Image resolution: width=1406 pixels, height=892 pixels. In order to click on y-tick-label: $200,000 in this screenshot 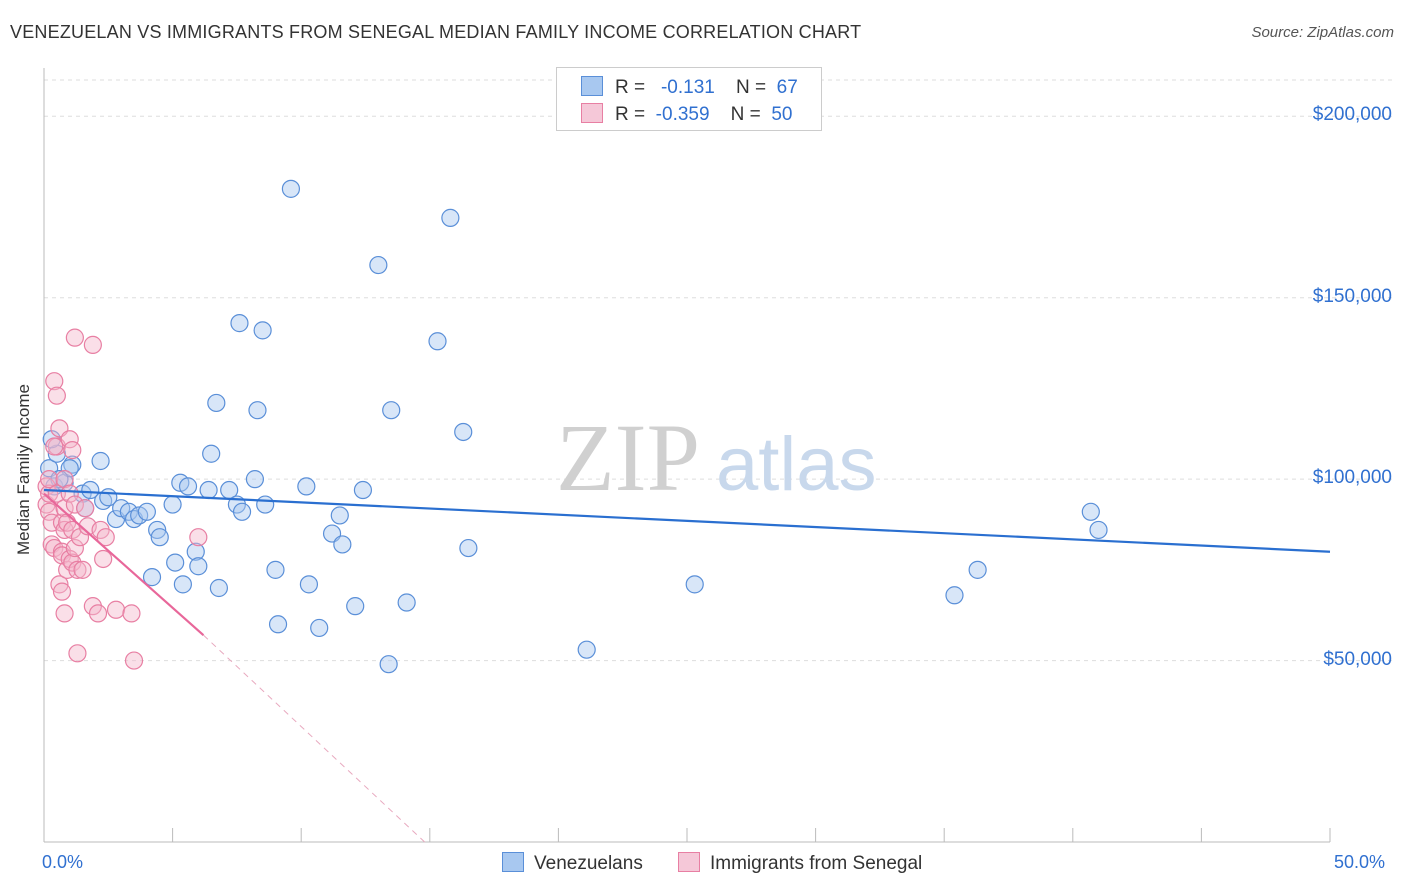, I will do `click(1352, 115)`.